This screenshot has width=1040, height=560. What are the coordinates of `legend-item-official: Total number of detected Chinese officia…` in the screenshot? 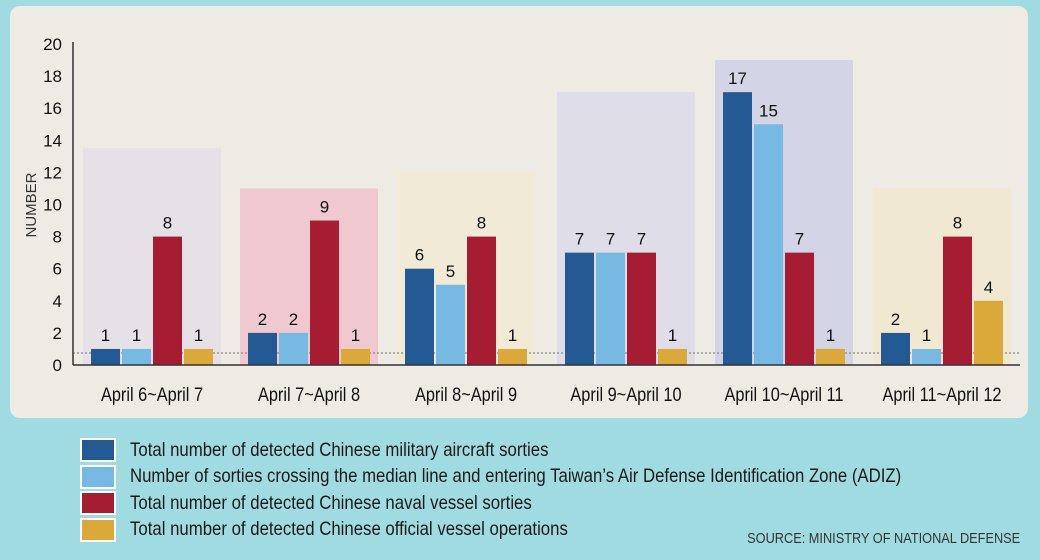 It's located at (553, 530).